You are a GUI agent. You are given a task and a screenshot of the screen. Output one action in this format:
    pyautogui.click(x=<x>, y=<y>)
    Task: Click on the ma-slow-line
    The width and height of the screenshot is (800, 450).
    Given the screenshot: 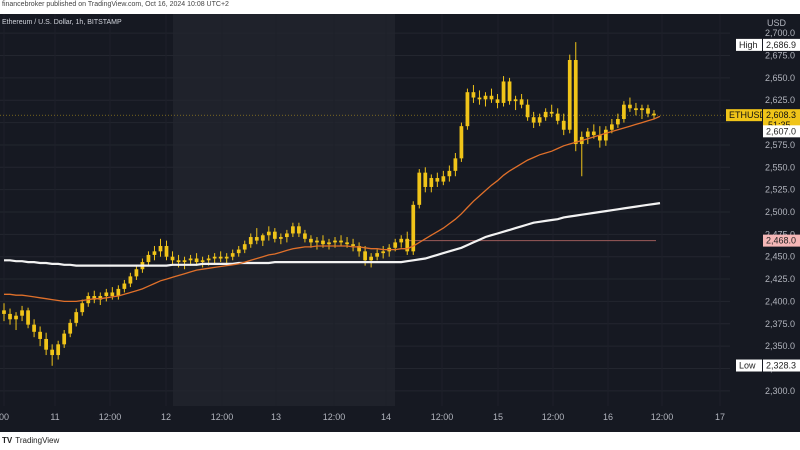 What is the action you would take?
    pyautogui.click(x=332, y=234)
    